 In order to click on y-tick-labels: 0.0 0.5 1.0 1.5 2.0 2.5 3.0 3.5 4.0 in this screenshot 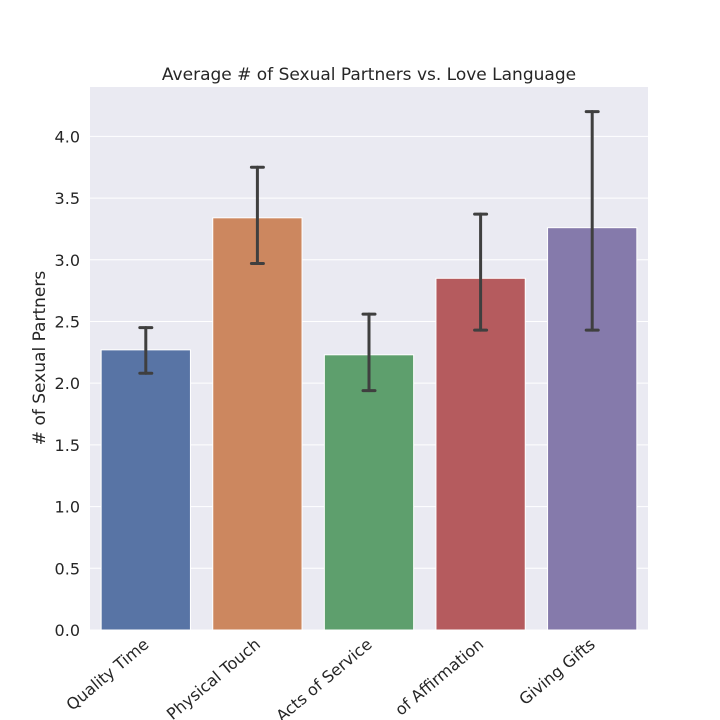, I will do `click(67, 383)`.